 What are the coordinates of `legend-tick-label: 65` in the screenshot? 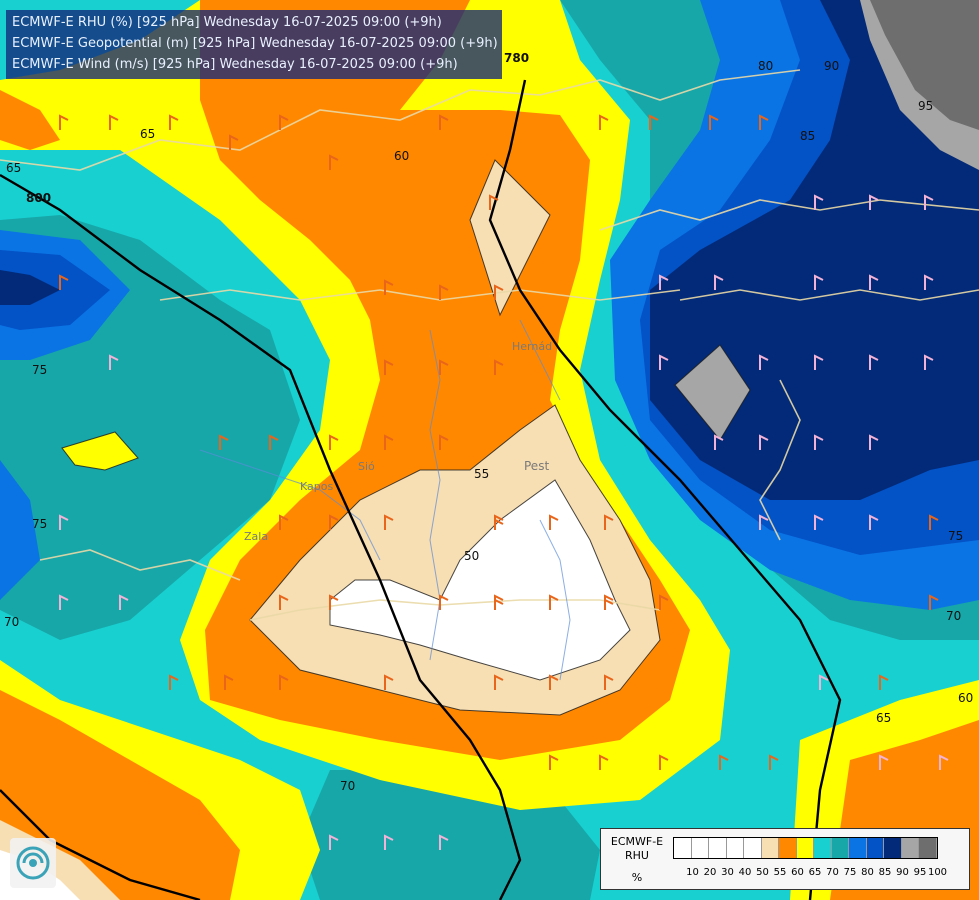 It's located at (815, 872).